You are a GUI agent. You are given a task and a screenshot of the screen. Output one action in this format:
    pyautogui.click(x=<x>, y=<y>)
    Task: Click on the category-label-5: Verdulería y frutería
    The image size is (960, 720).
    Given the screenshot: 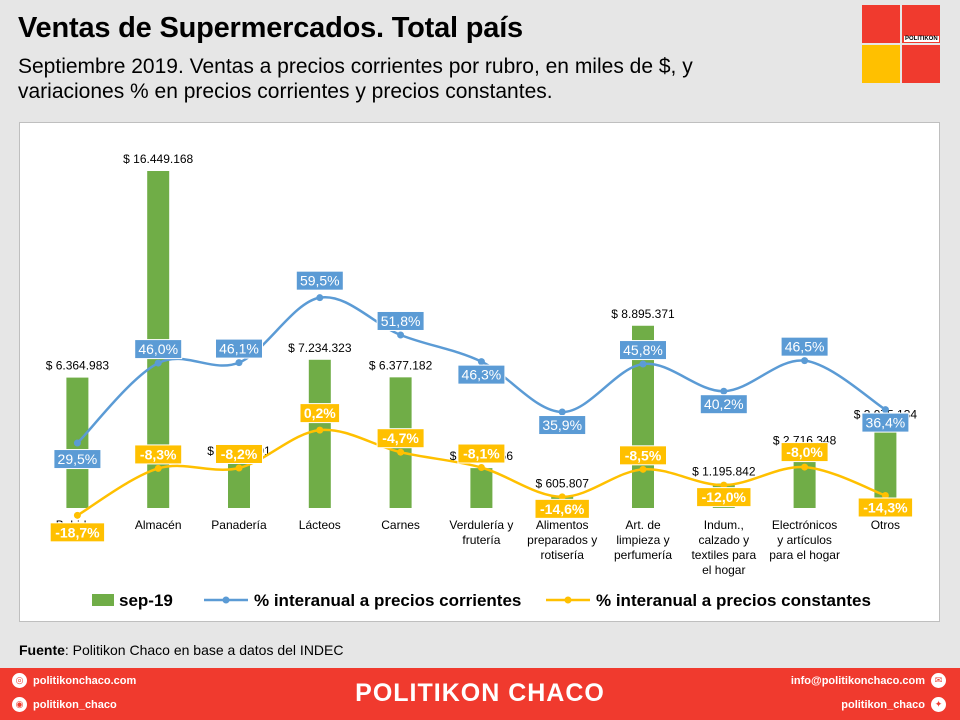 What is the action you would take?
    pyautogui.click(x=481, y=532)
    